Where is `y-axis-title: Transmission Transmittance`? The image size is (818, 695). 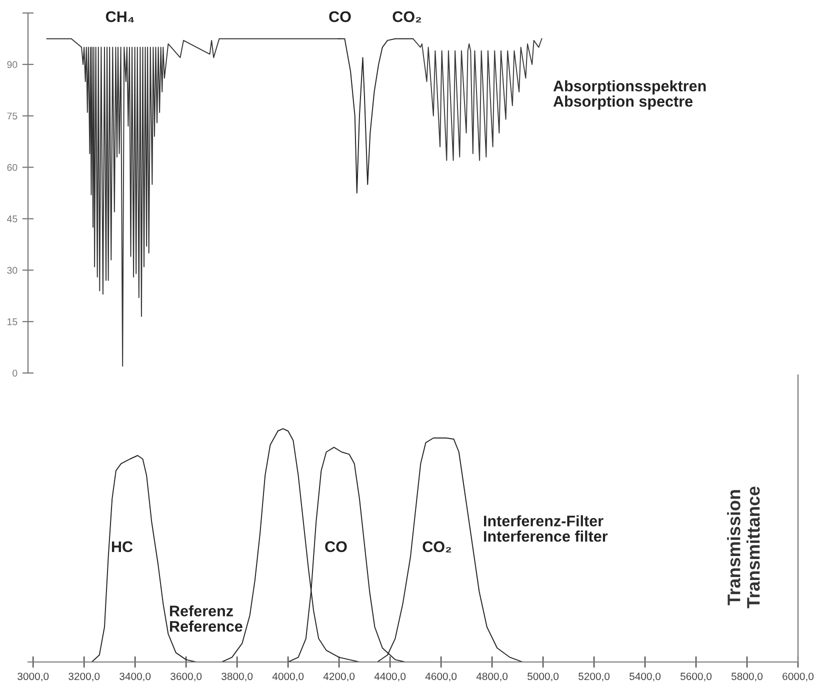
y-axis-title: Transmission Transmittance is located at coordinates (743, 547).